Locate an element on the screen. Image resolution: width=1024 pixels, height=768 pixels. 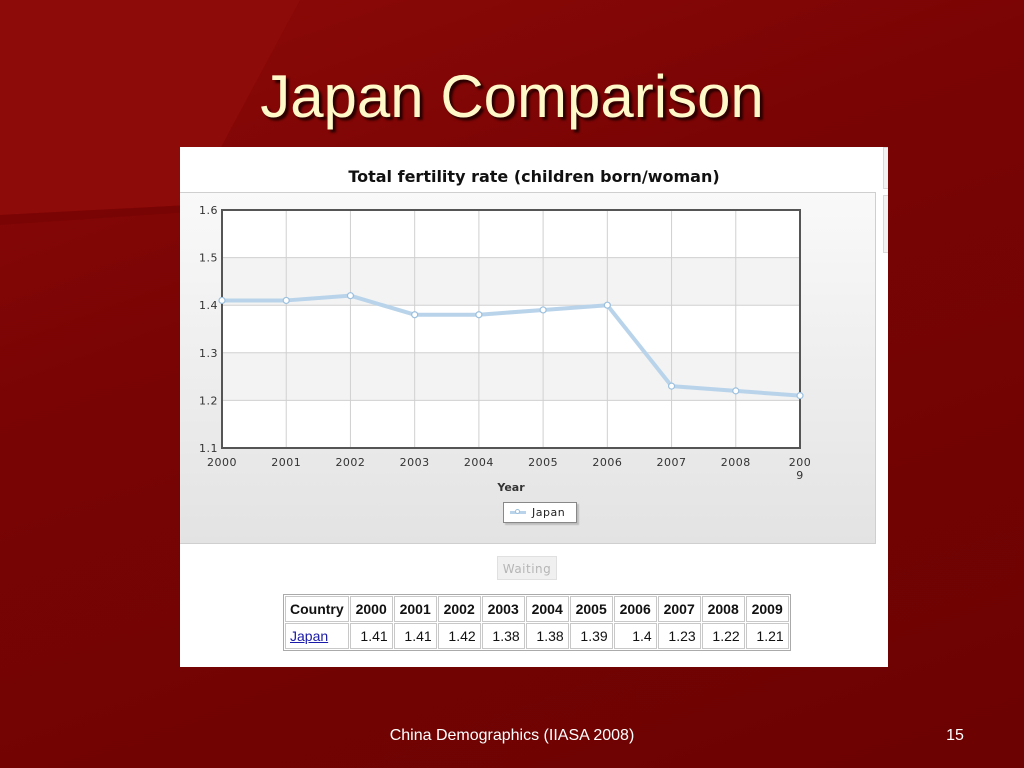
table-header-country: Country is located at coordinates (317, 609).